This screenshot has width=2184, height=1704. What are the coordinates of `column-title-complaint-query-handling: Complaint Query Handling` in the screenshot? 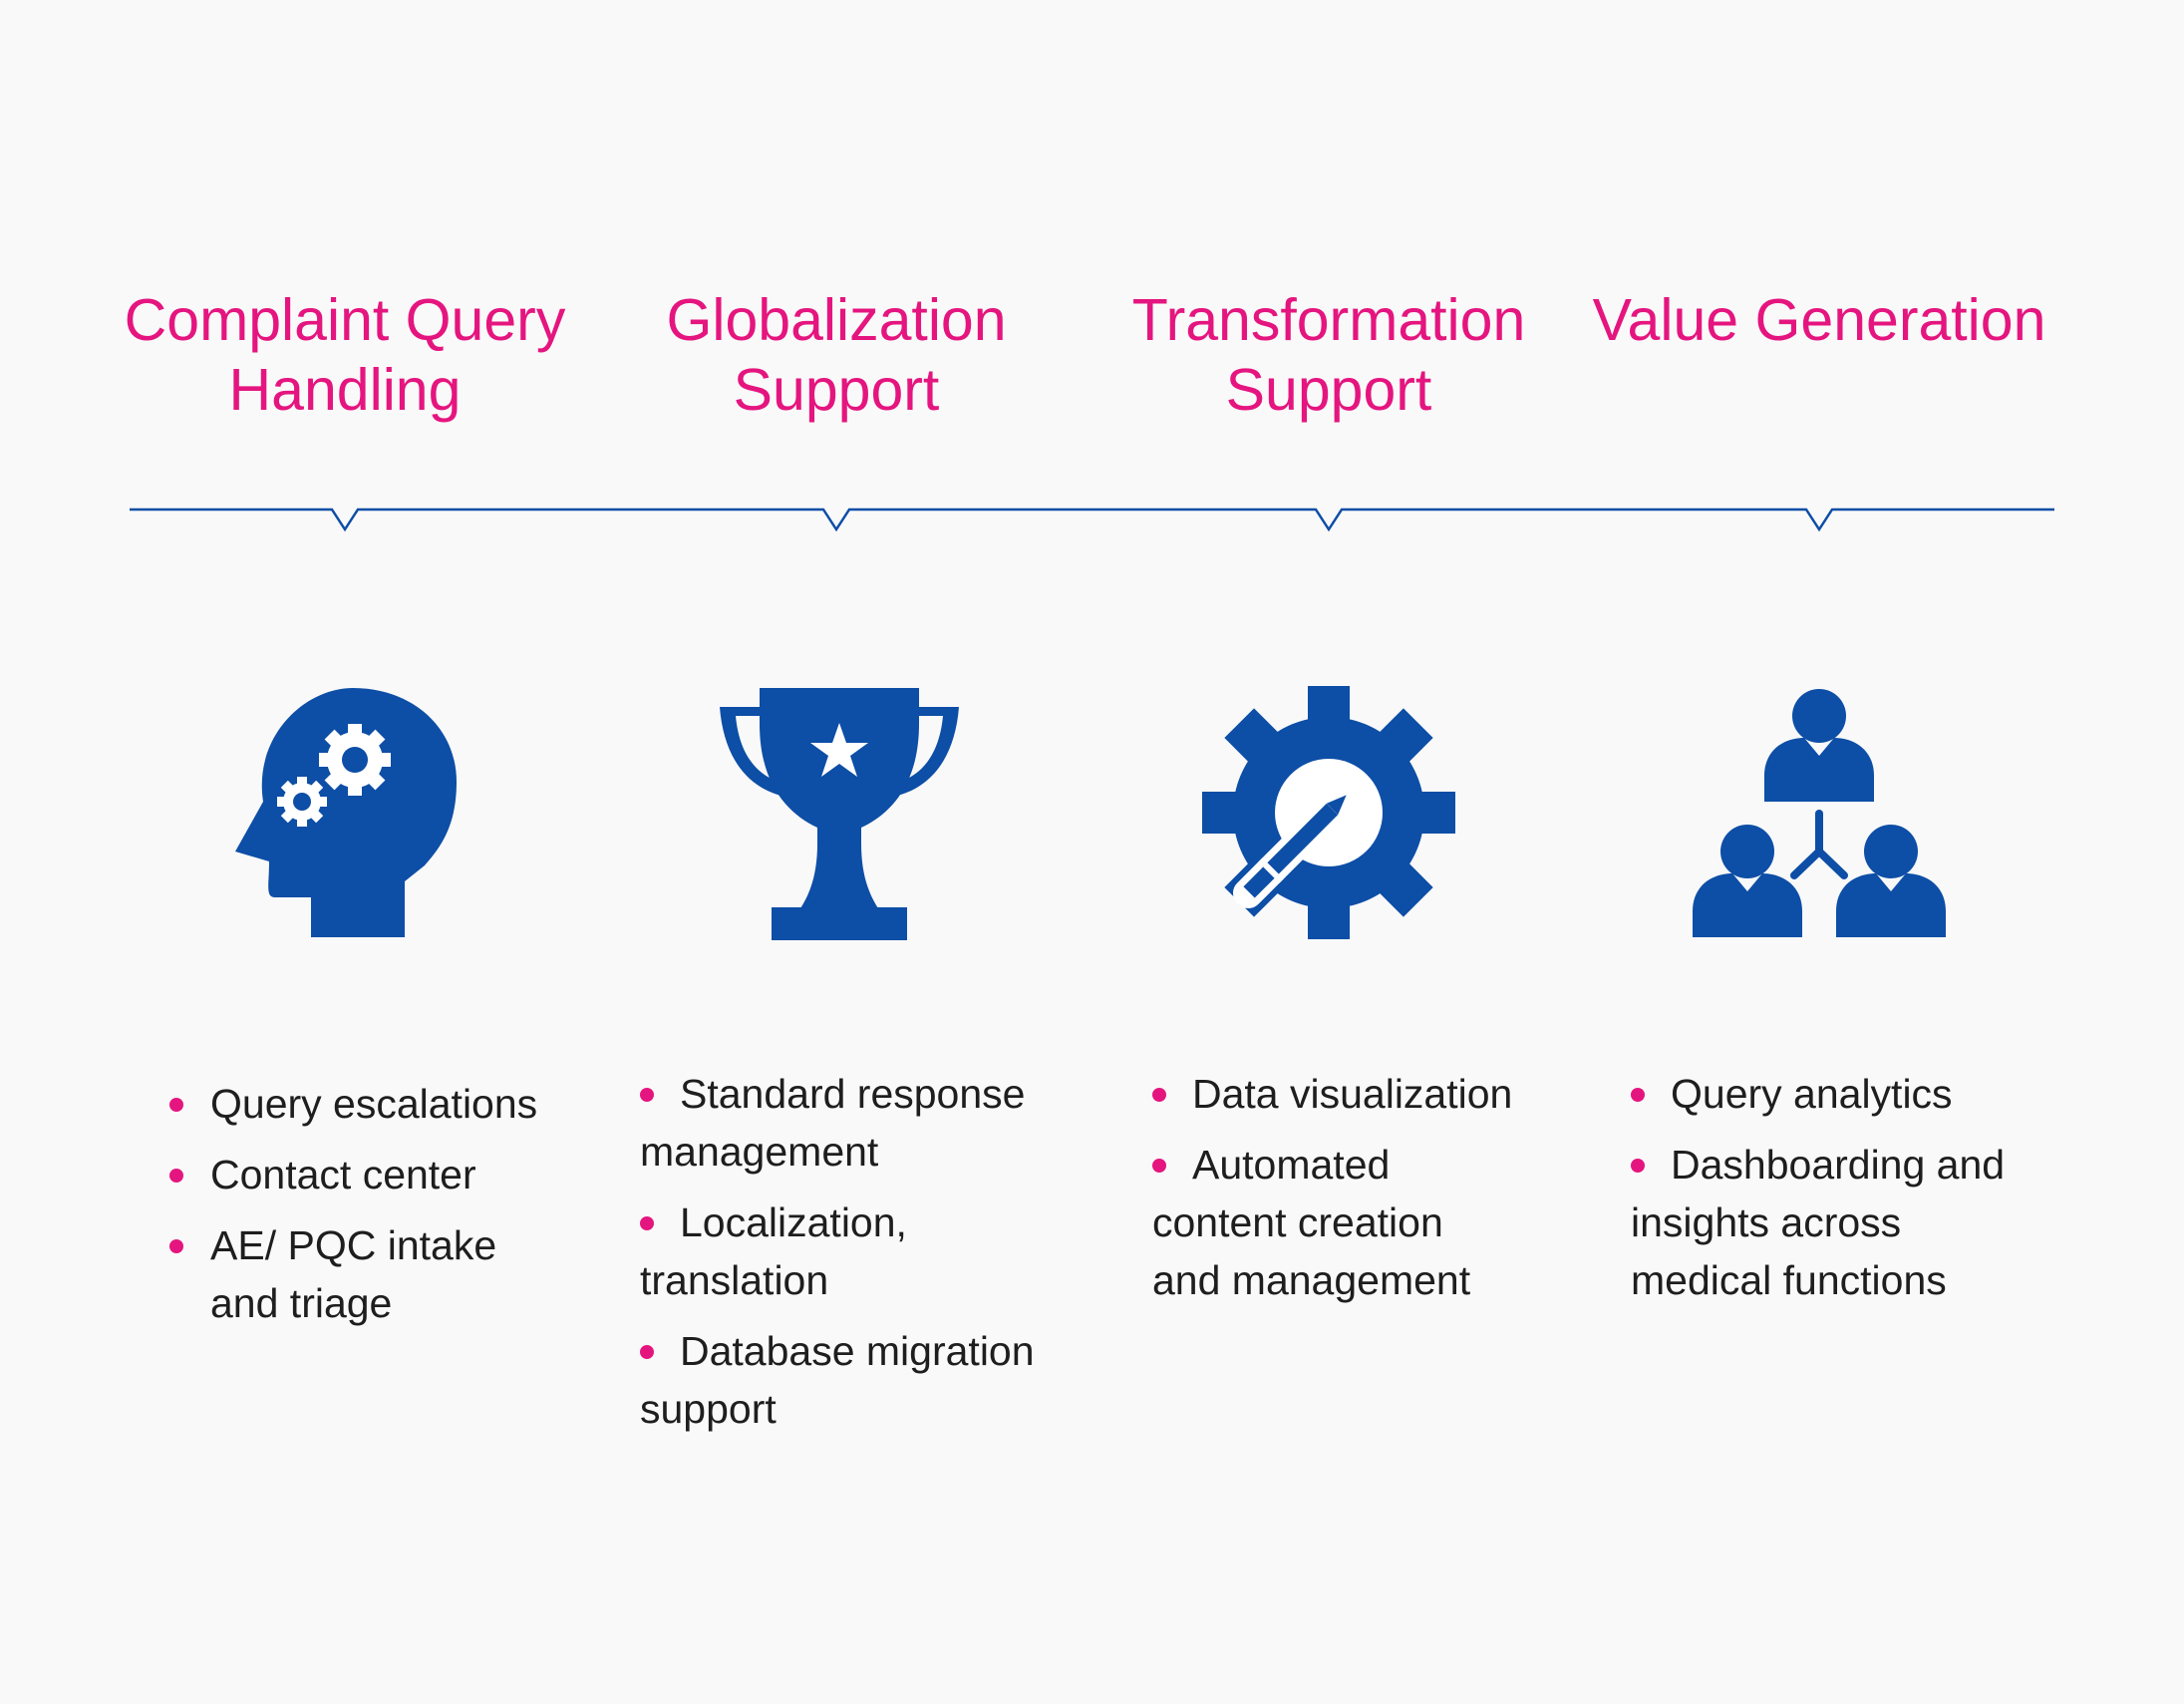 It's located at (345, 355).